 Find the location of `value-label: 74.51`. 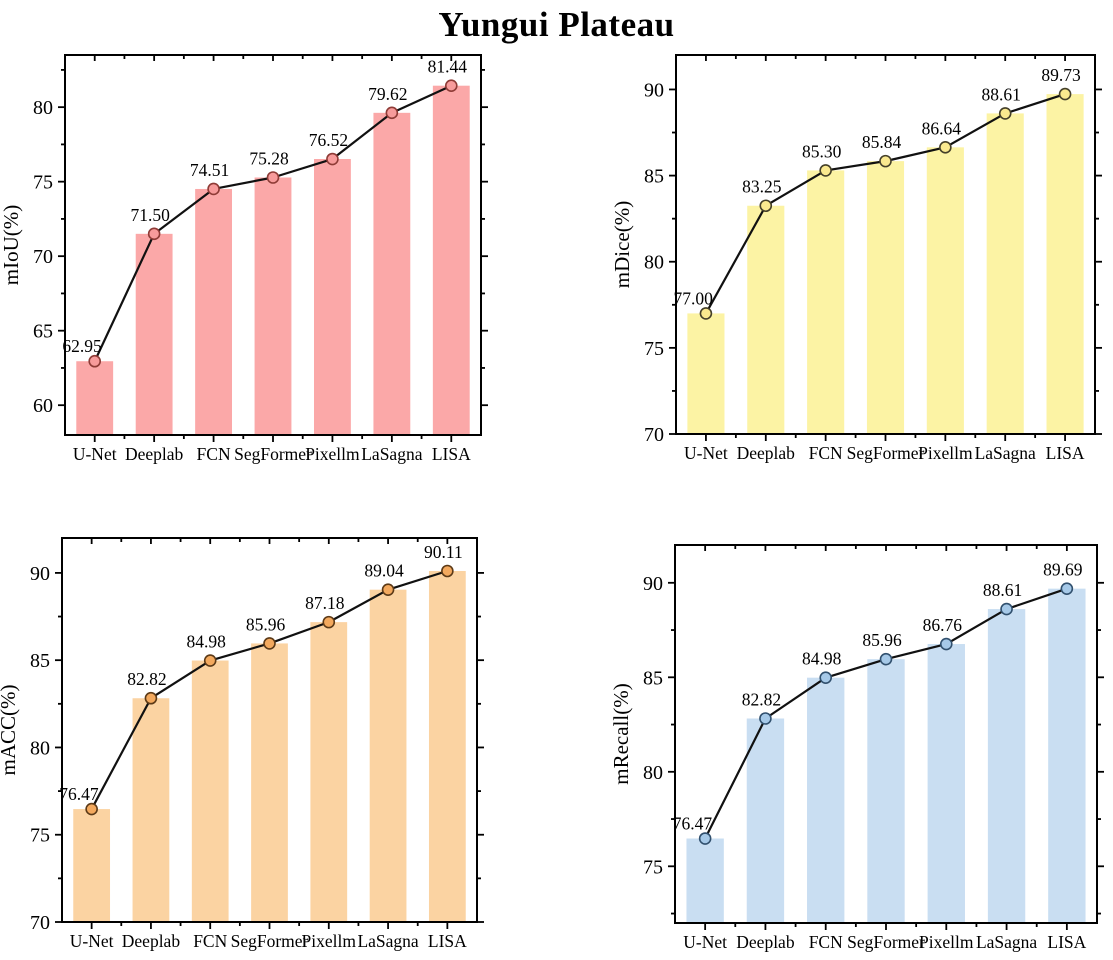

value-label: 74.51 is located at coordinates (209, 170).